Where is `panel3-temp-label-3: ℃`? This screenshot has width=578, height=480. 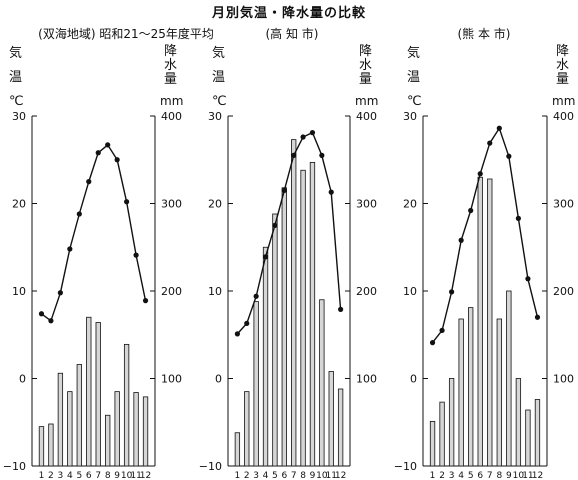
panel3-temp-label-3: ℃ is located at coordinates (414, 101).